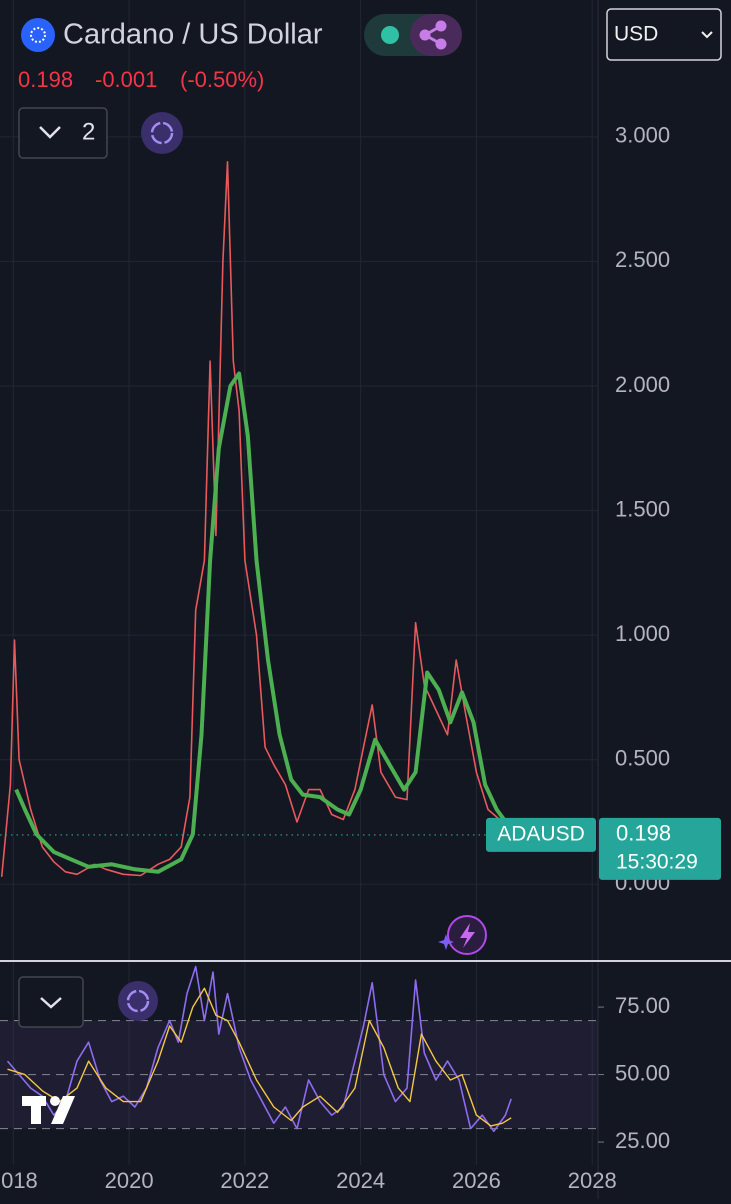 This screenshot has width=731, height=1204. What do you see at coordinates (63, 133) in the screenshot?
I see `indicator-toggle` at bounding box center [63, 133].